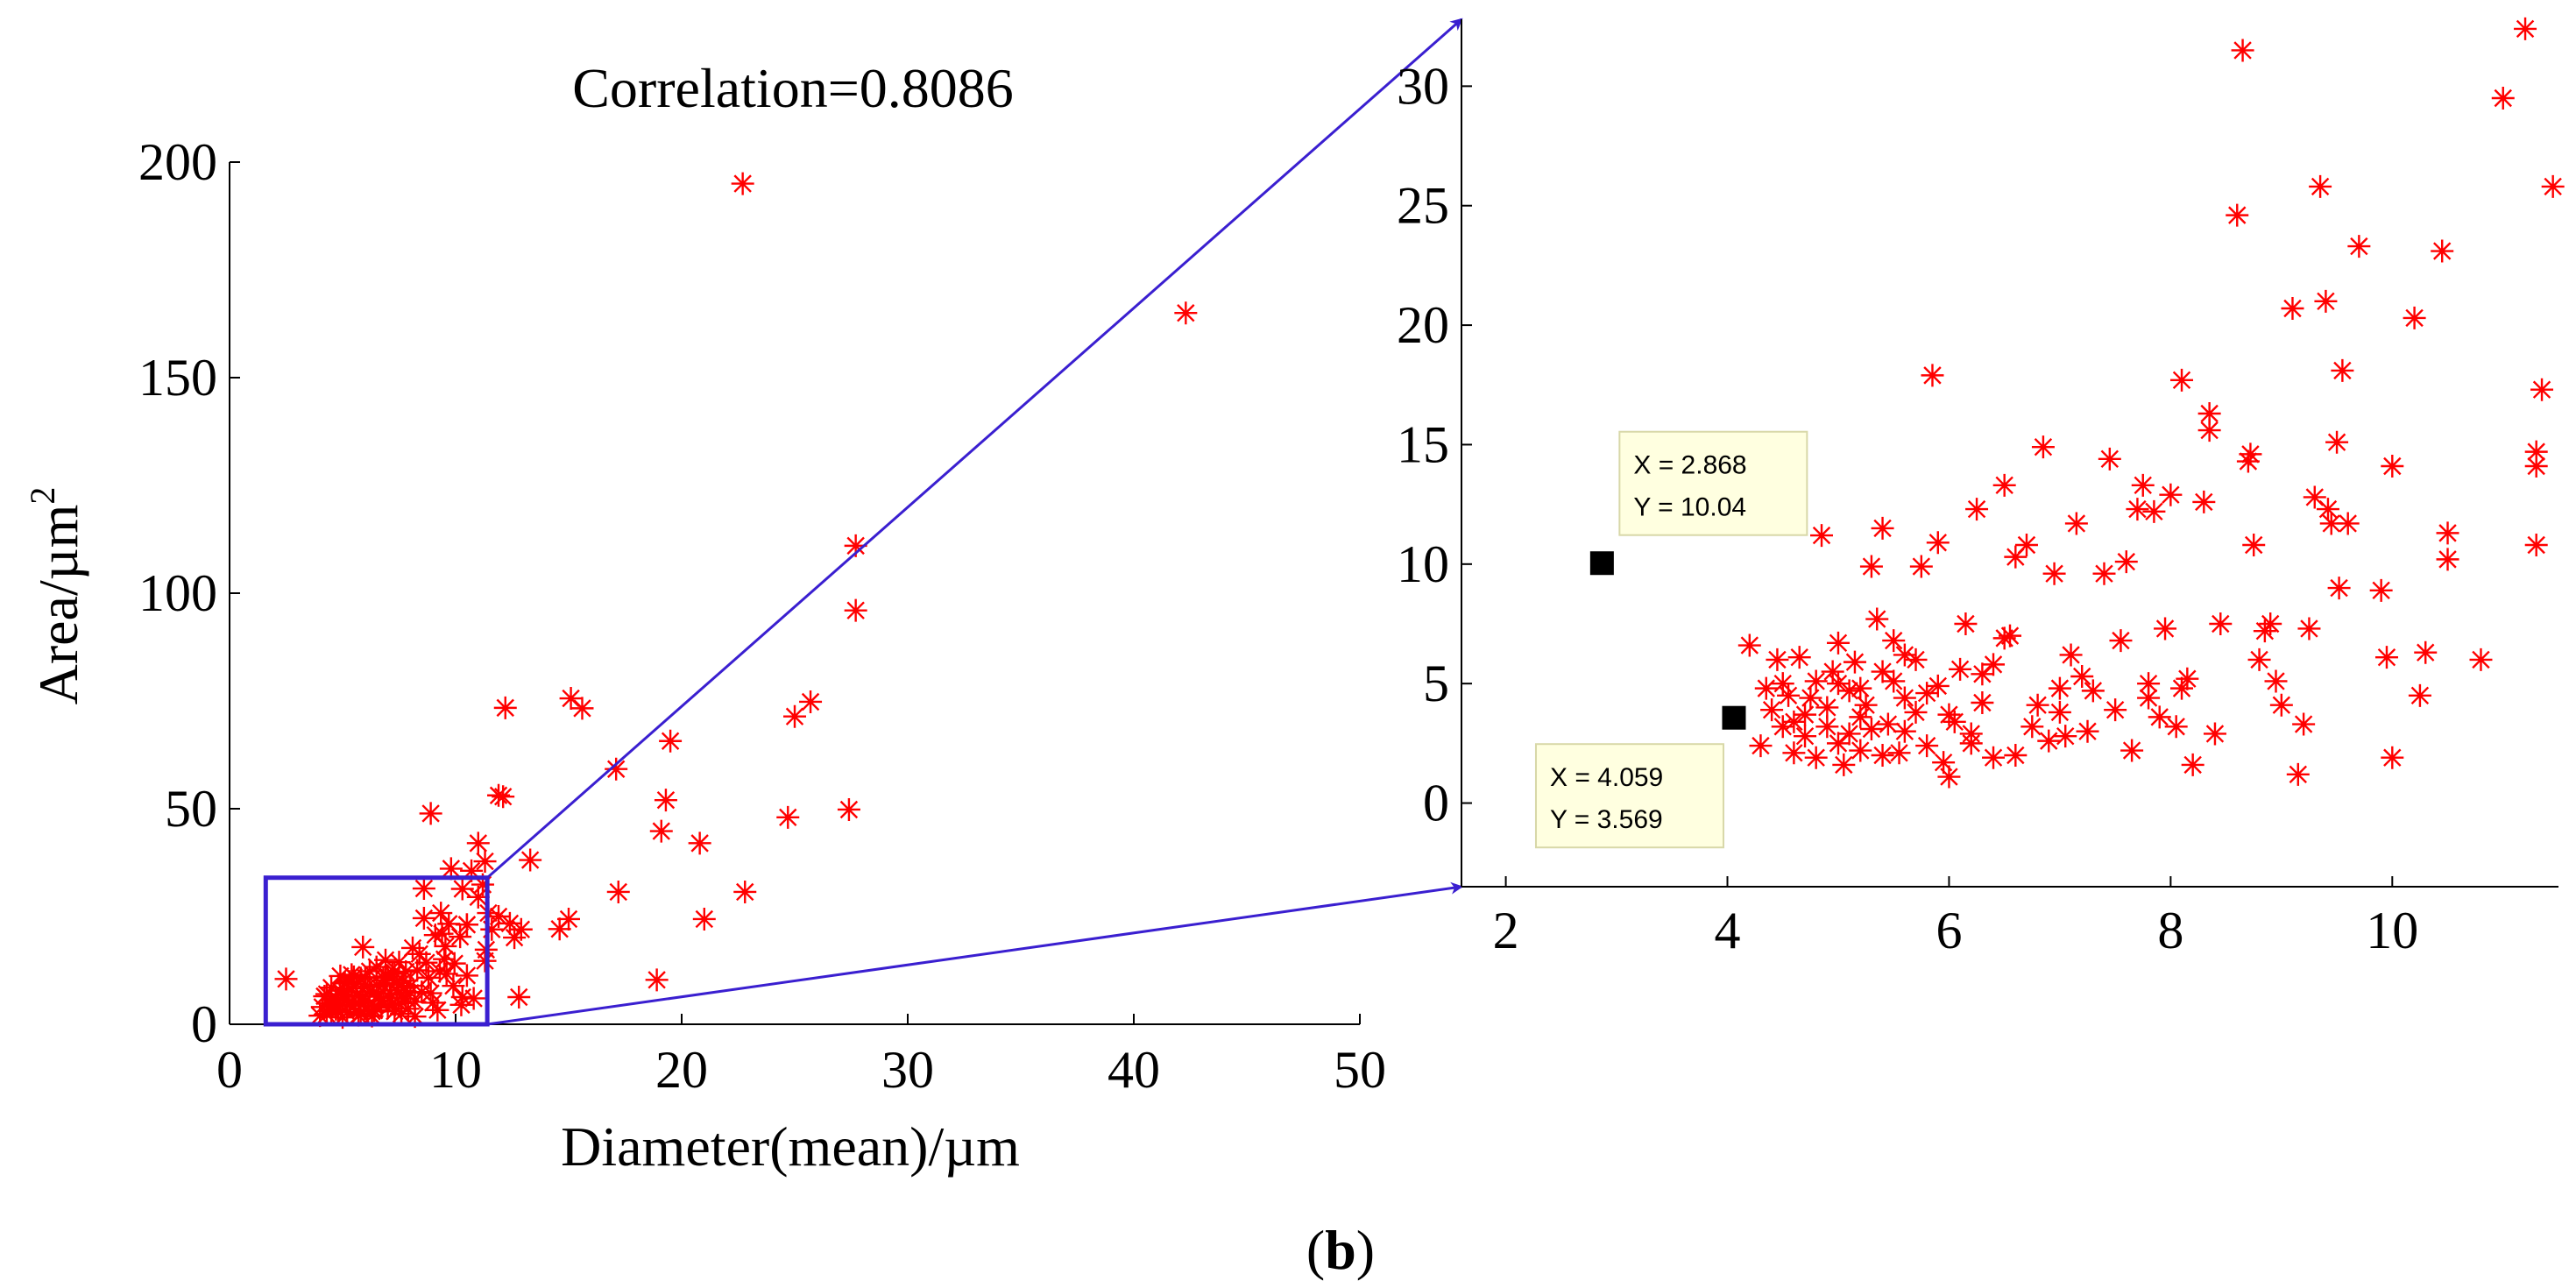 The height and width of the screenshot is (1288, 2576). Describe the element at coordinates (177, 593) in the screenshot. I see `main-y-tick-label: 100` at that location.